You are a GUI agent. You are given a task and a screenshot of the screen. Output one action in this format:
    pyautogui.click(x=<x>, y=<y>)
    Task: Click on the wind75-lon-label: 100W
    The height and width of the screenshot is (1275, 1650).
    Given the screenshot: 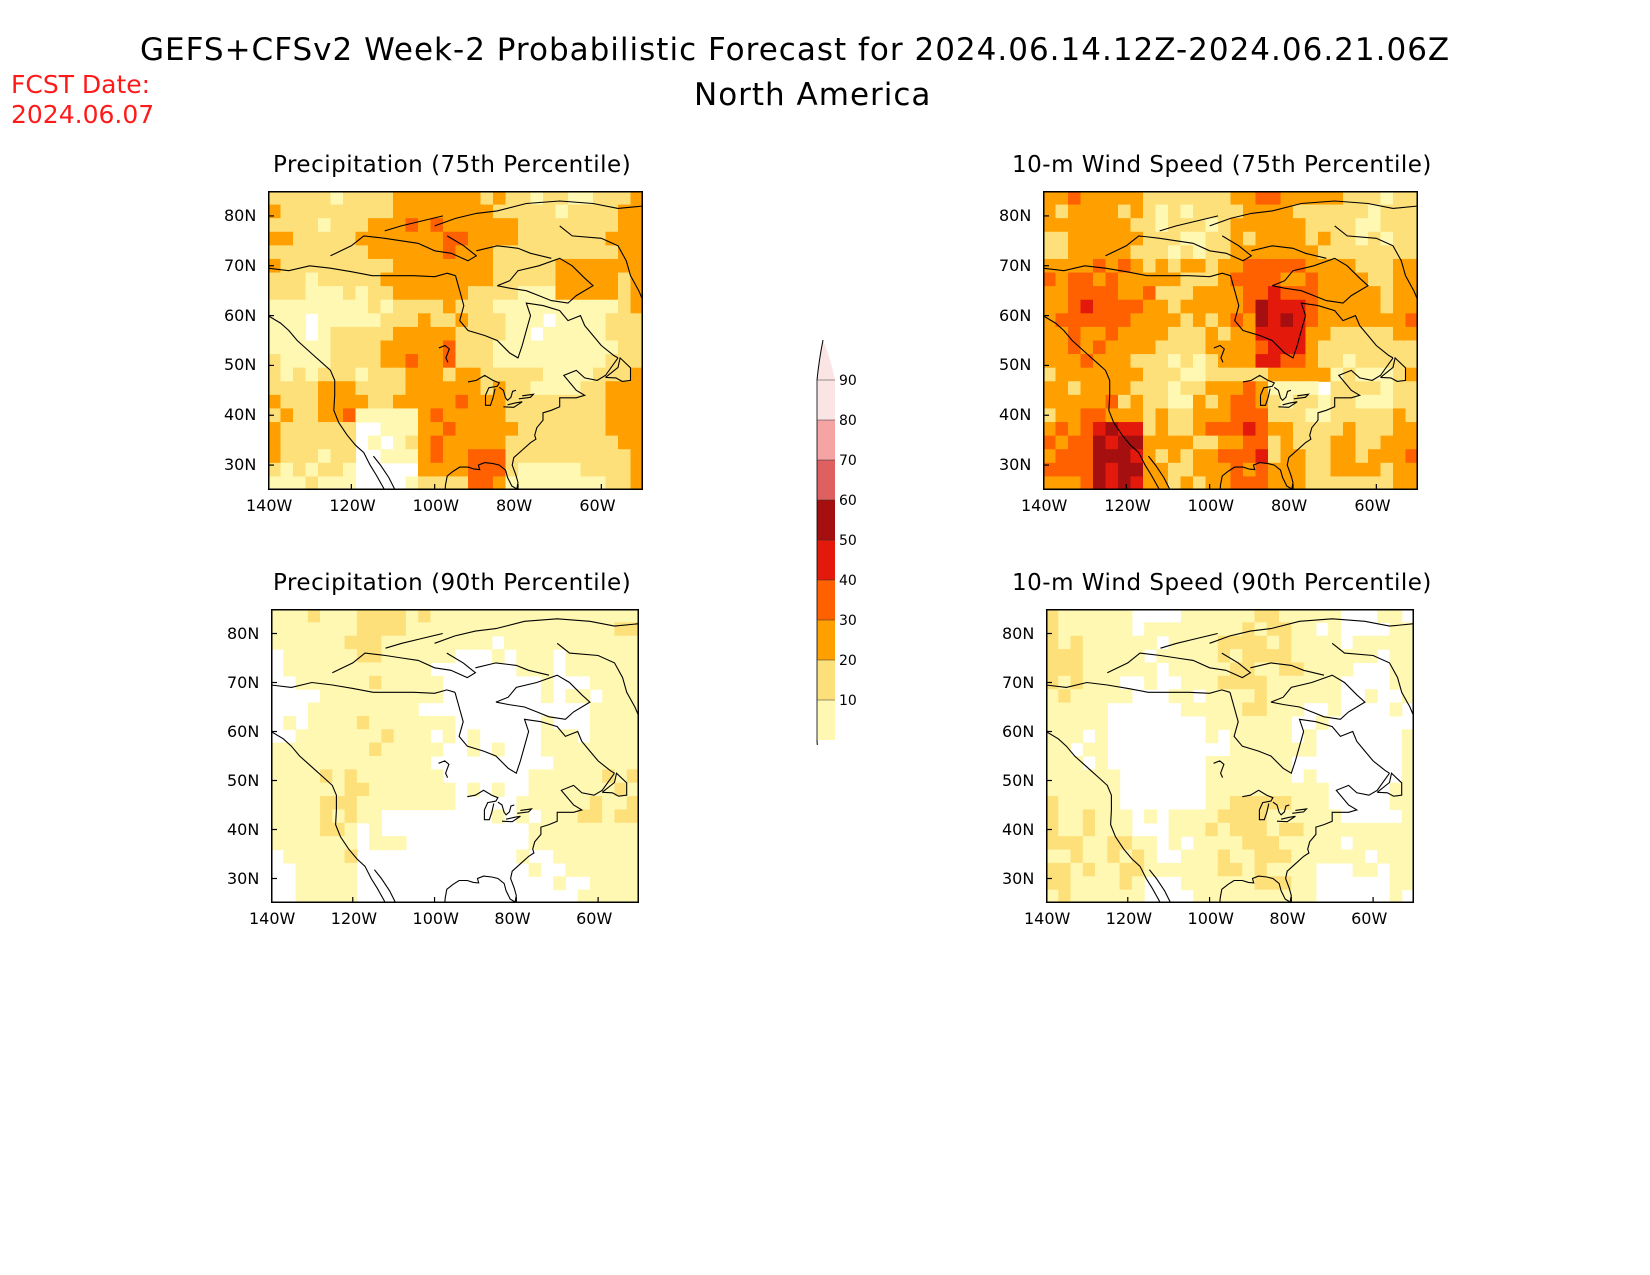 What is the action you would take?
    pyautogui.click(x=1211, y=505)
    